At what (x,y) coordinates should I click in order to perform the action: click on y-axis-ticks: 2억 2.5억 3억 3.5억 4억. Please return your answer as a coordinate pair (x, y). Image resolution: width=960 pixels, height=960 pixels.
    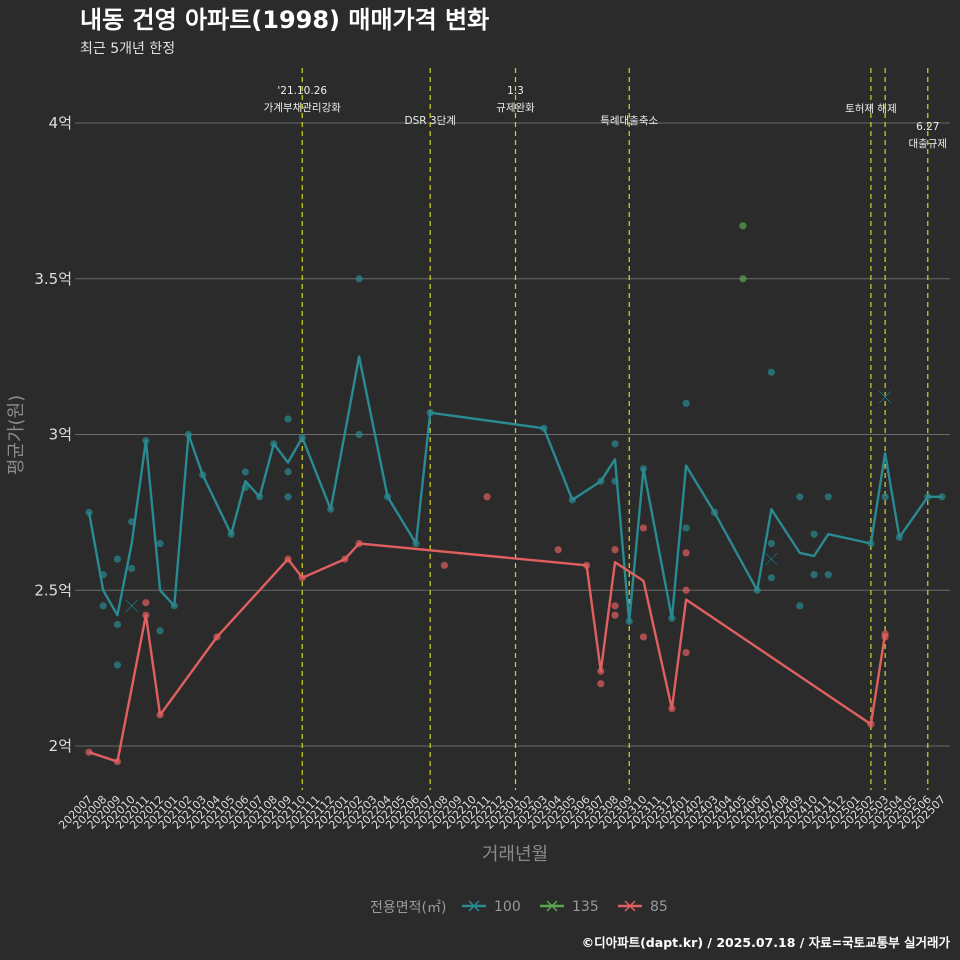
    Looking at the image, I should click on (53, 434).